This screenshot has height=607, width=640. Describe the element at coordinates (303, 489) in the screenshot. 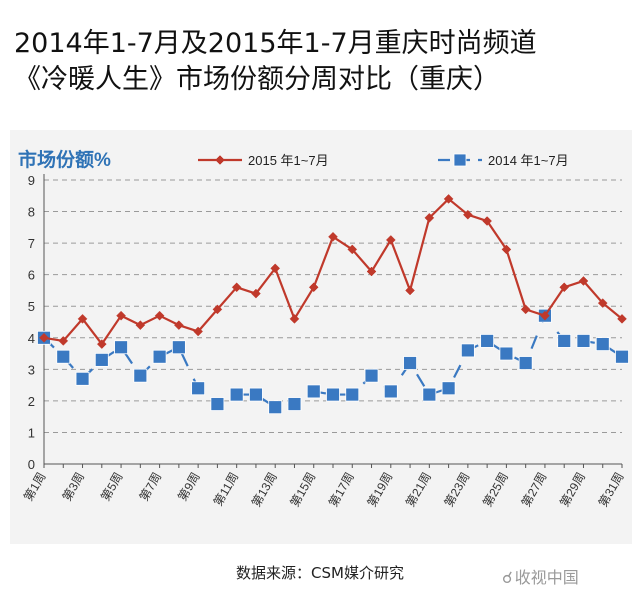

I see `x-tick-label: 第15周` at that location.